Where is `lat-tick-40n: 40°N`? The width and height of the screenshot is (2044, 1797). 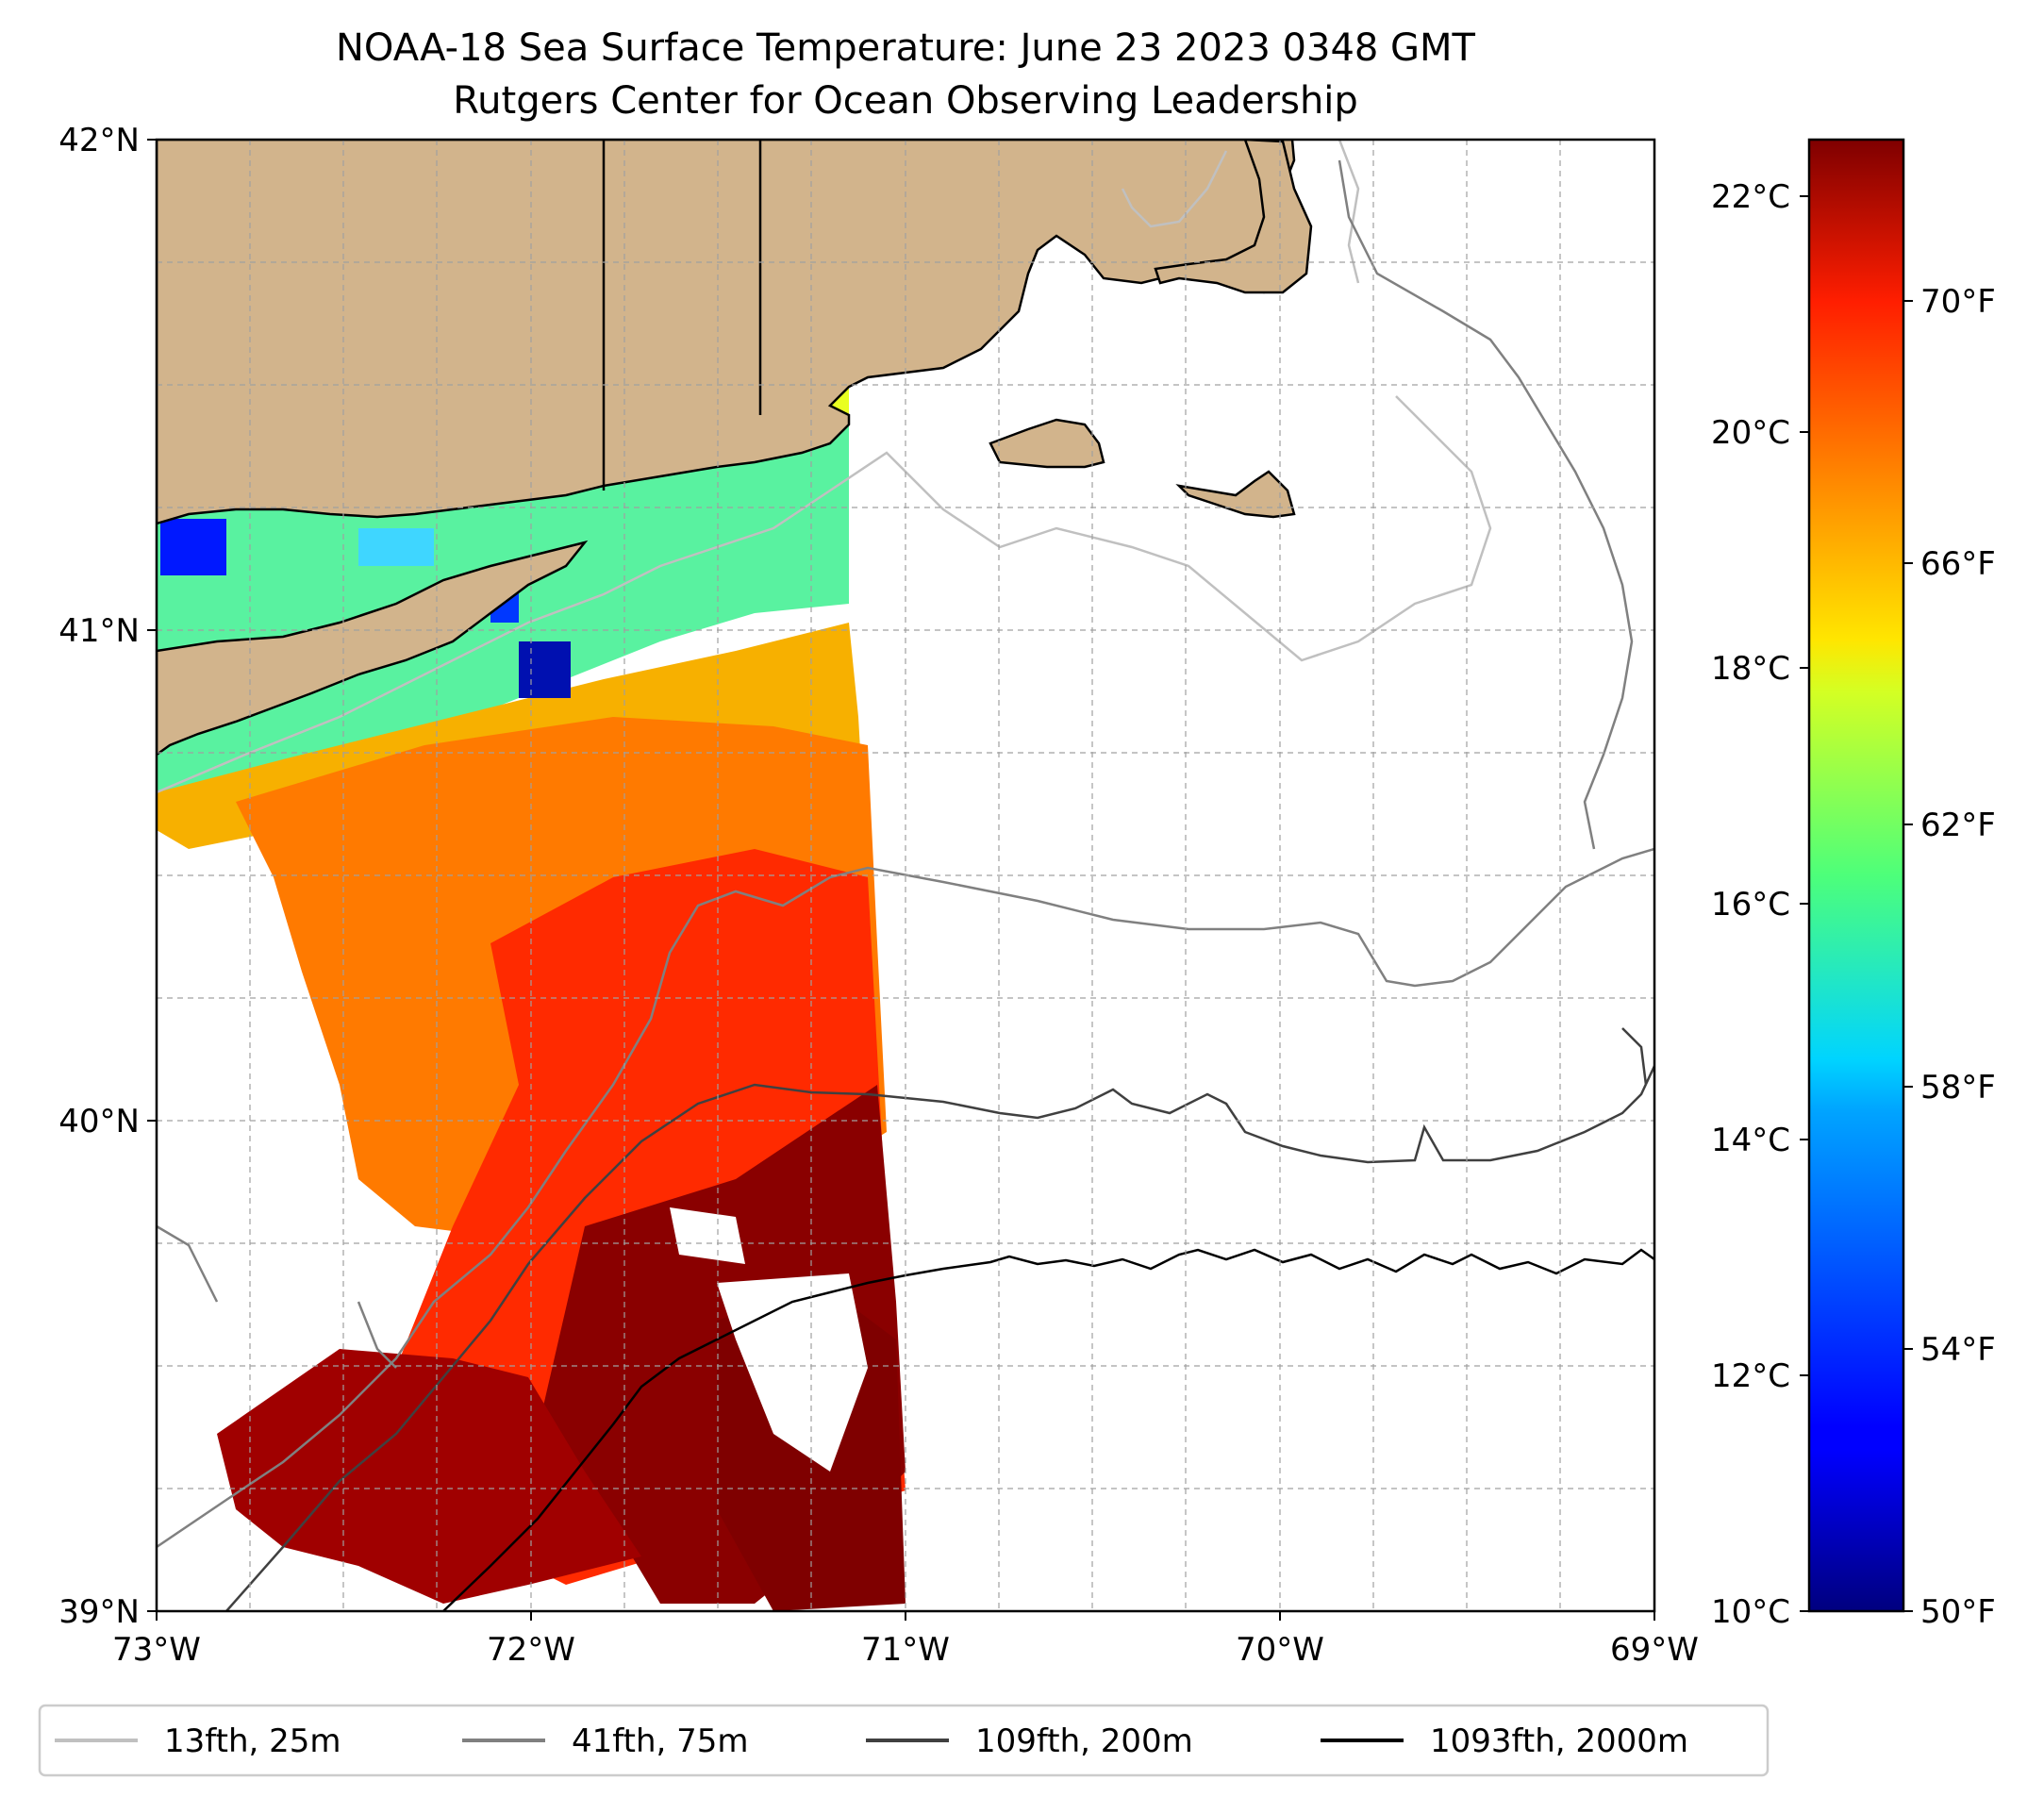 lat-tick-40n: 40°N is located at coordinates (99, 1121).